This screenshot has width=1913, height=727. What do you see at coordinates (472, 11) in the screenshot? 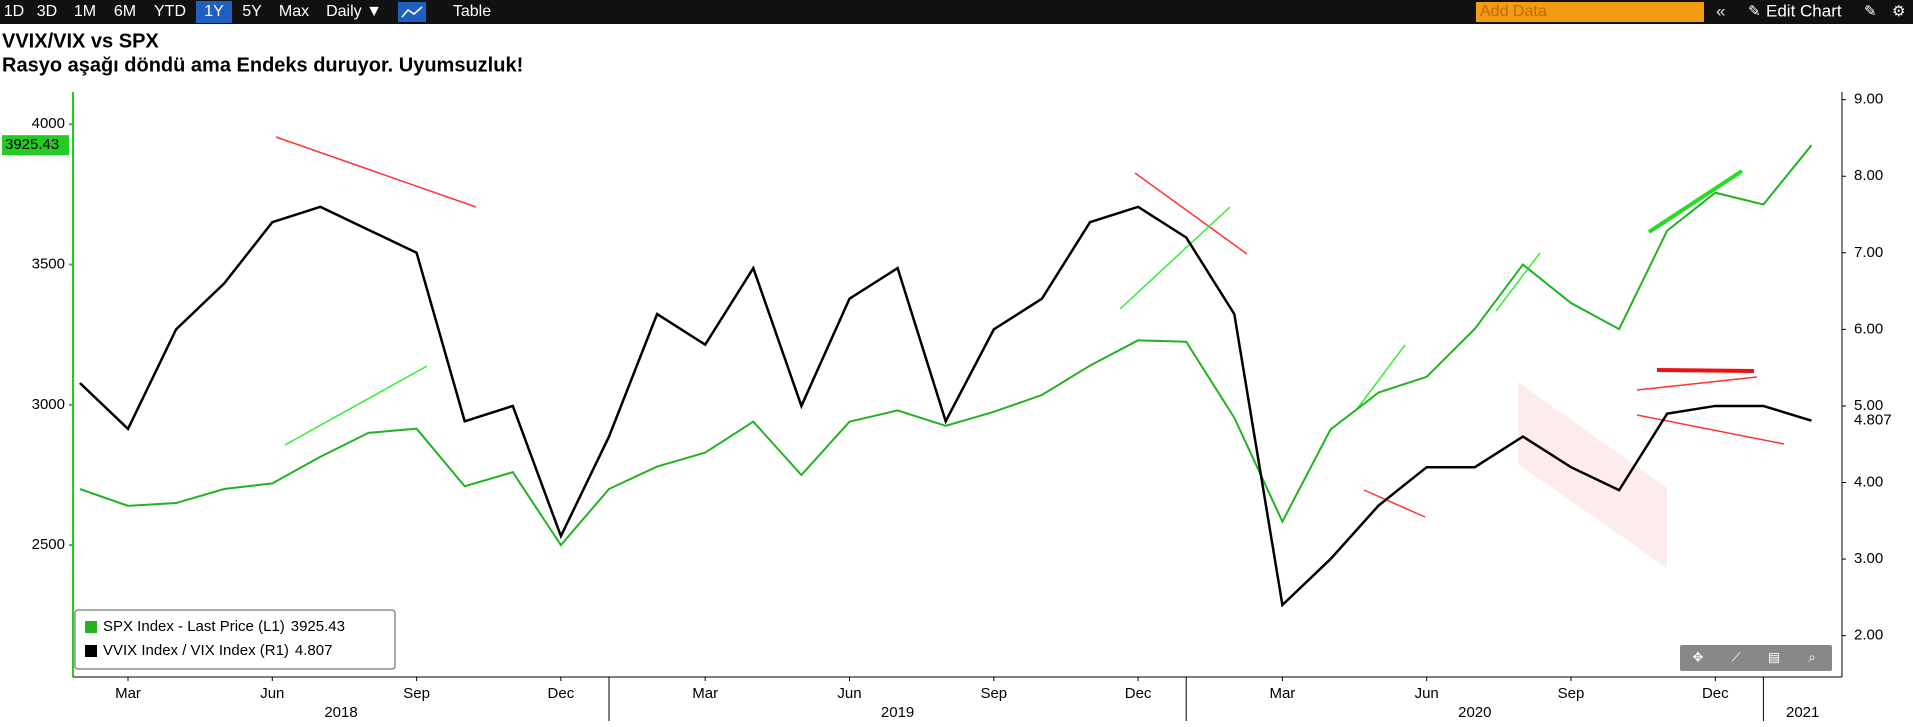
I see `table-button: Table` at bounding box center [472, 11].